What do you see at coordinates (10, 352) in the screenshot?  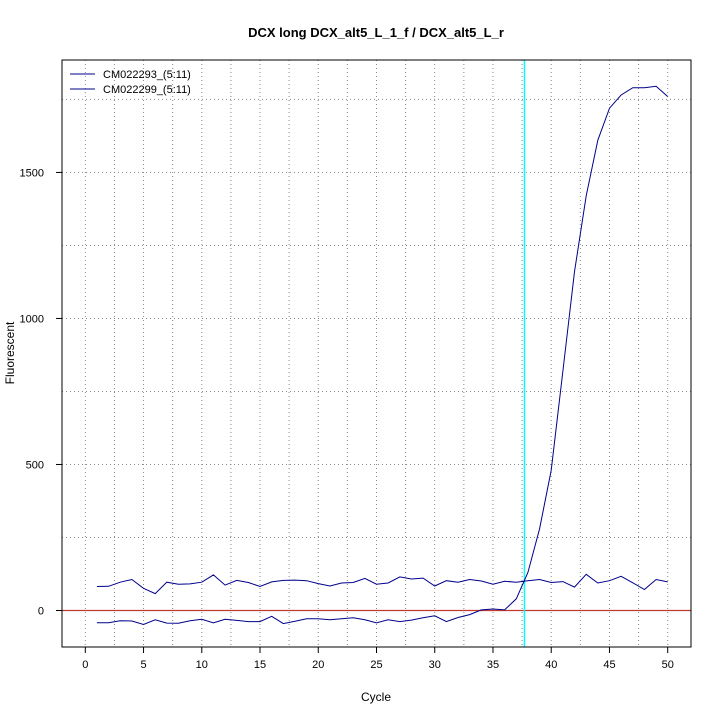 I see `y-axis-title: Fluorescent` at bounding box center [10, 352].